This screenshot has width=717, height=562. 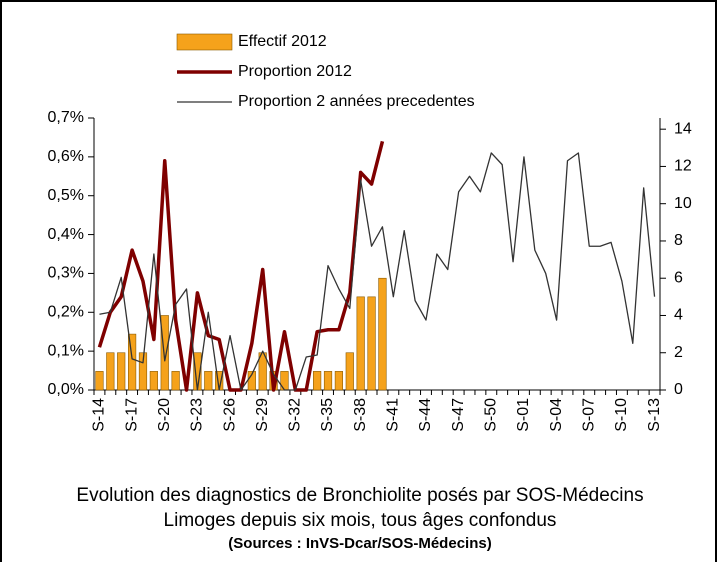 What do you see at coordinates (66, 156) in the screenshot?
I see `y-tick-label: 0,6%` at bounding box center [66, 156].